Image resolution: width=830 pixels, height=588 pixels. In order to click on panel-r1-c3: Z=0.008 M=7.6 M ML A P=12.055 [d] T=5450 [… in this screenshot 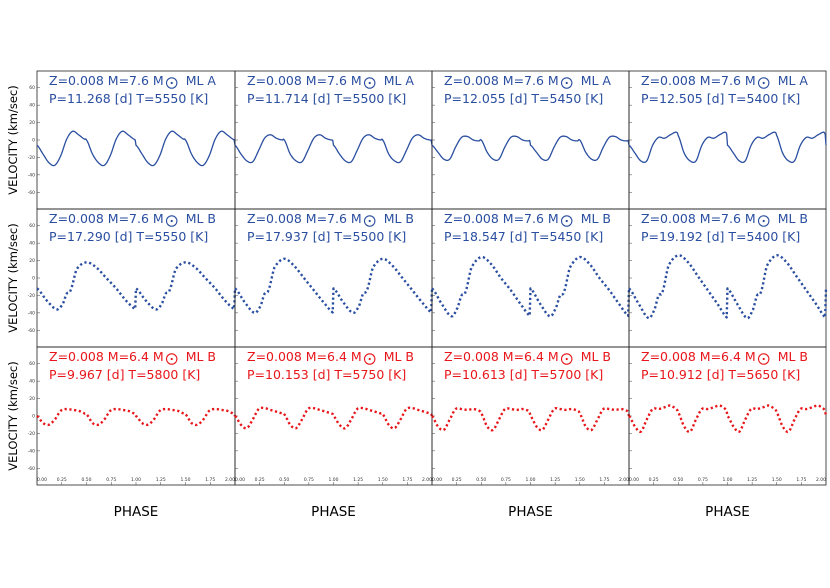, I will do `click(530, 140)`.